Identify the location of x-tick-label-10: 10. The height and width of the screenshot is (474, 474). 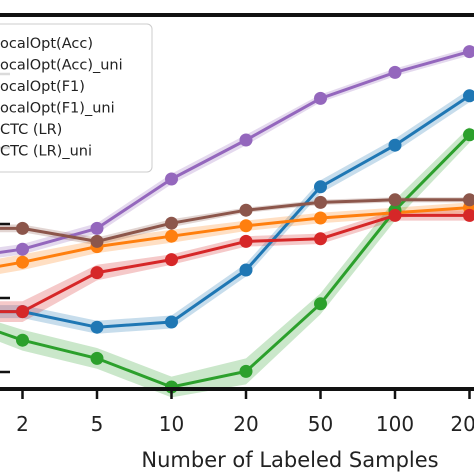
(171, 424).